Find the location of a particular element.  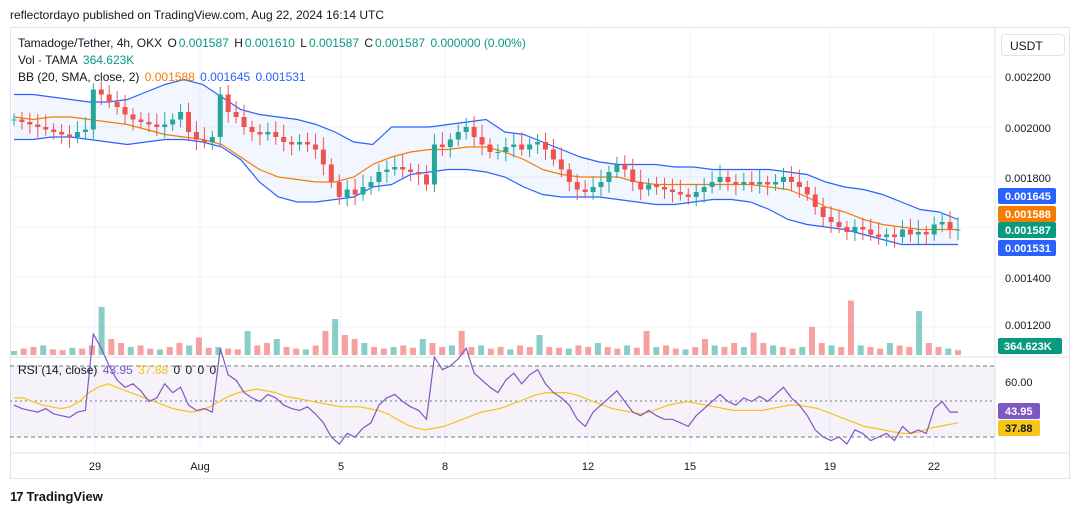

ohlc-change: 0.000000 (0.00%) is located at coordinates (478, 43).